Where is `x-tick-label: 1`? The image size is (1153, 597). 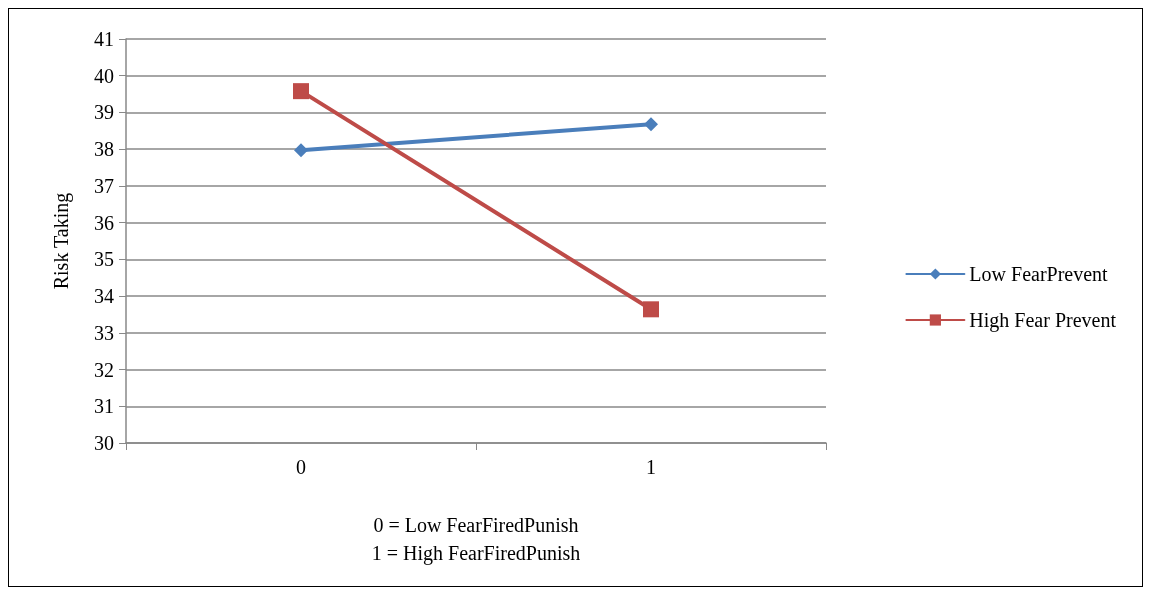 x-tick-label: 1 is located at coordinates (651, 467).